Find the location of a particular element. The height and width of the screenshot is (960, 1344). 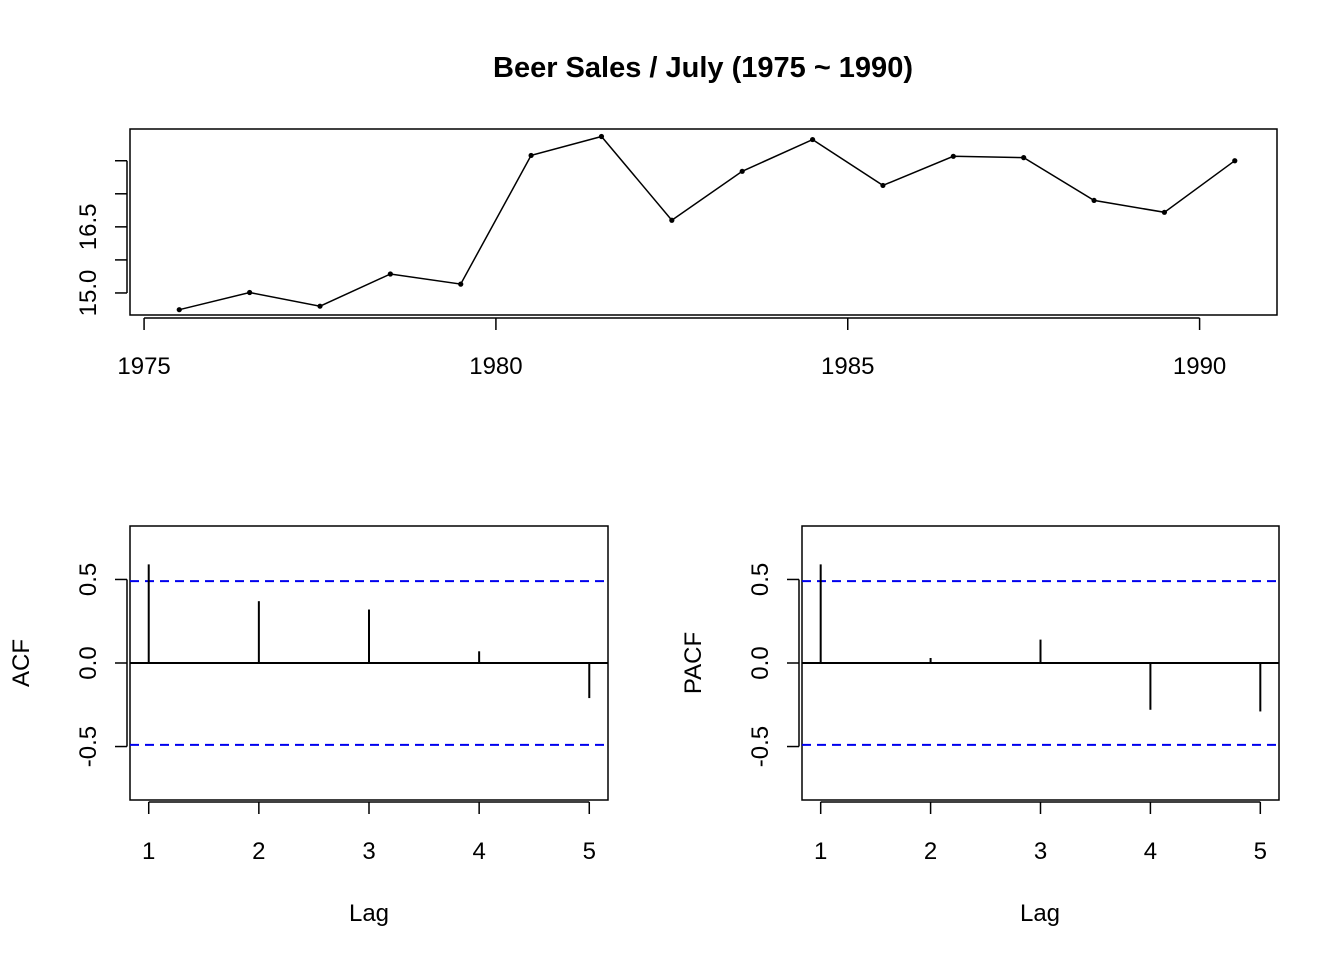

ts-y-tick-label: 16.5 is located at coordinates (88, 226).